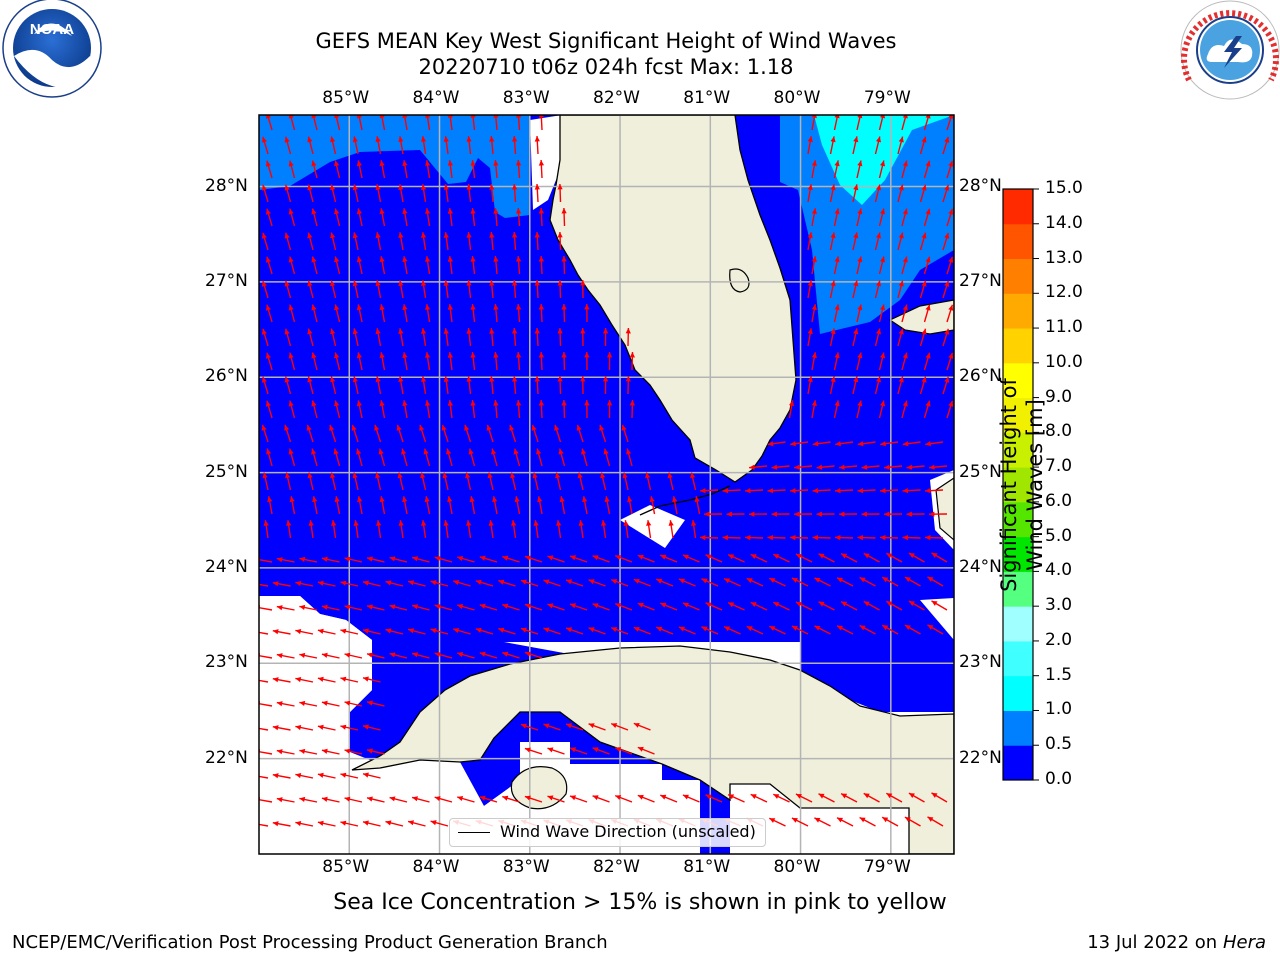 The height and width of the screenshot is (960, 1280). What do you see at coordinates (226, 757) in the screenshot?
I see `lat-tick-label: 22°N` at bounding box center [226, 757].